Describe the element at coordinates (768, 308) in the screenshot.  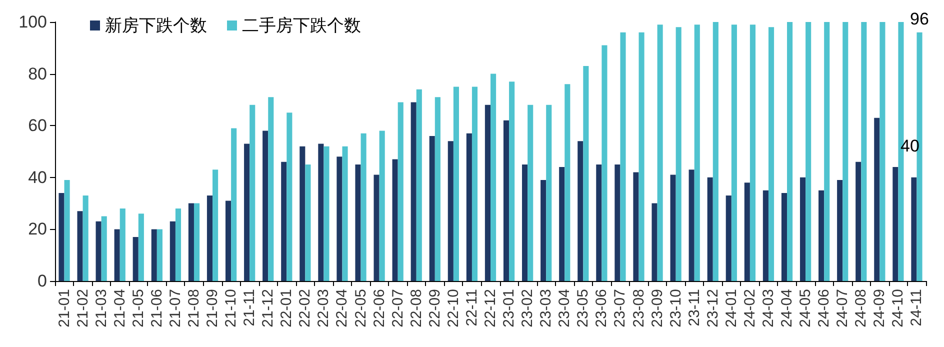
I see `x-tick-label: 24-03` at that location.